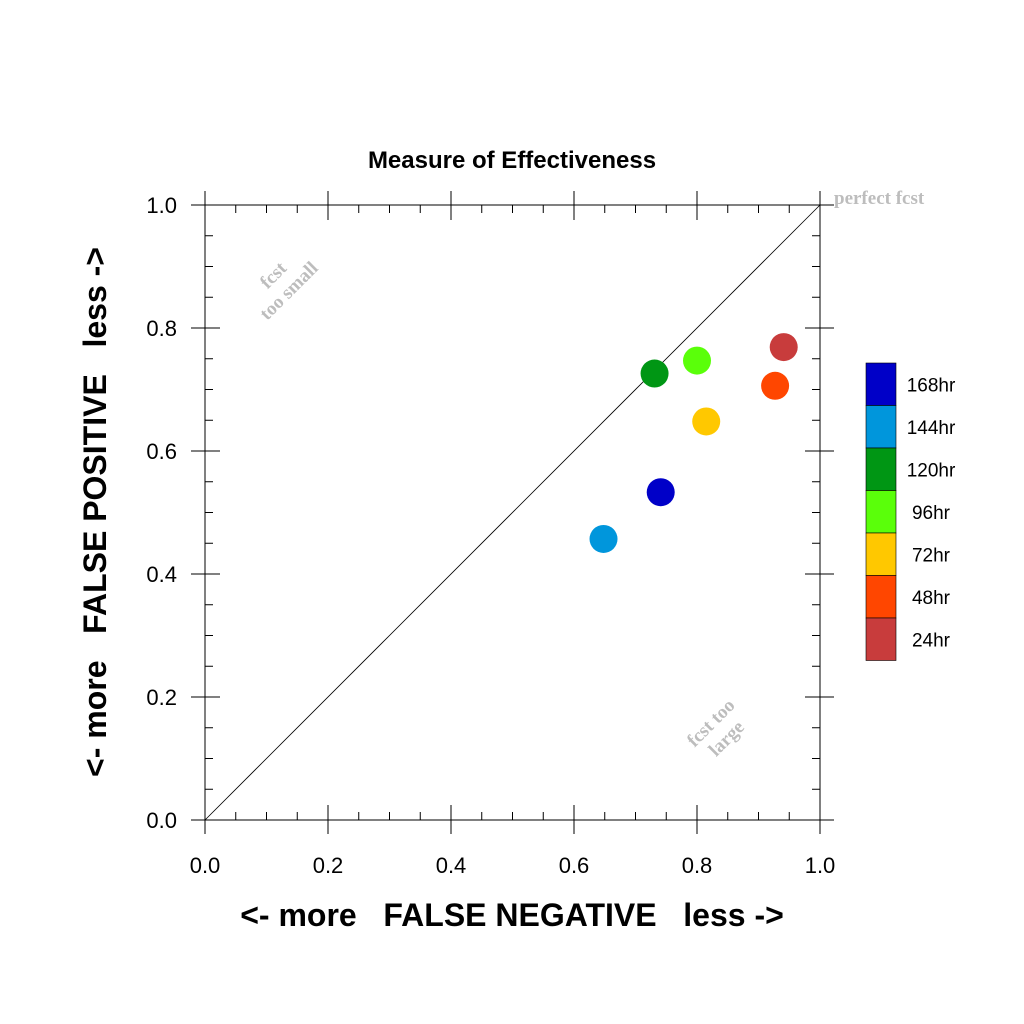 The image size is (1024, 1024). Describe the element at coordinates (931, 598) in the screenshot. I see `legend-label-48hr: 48hr` at that location.